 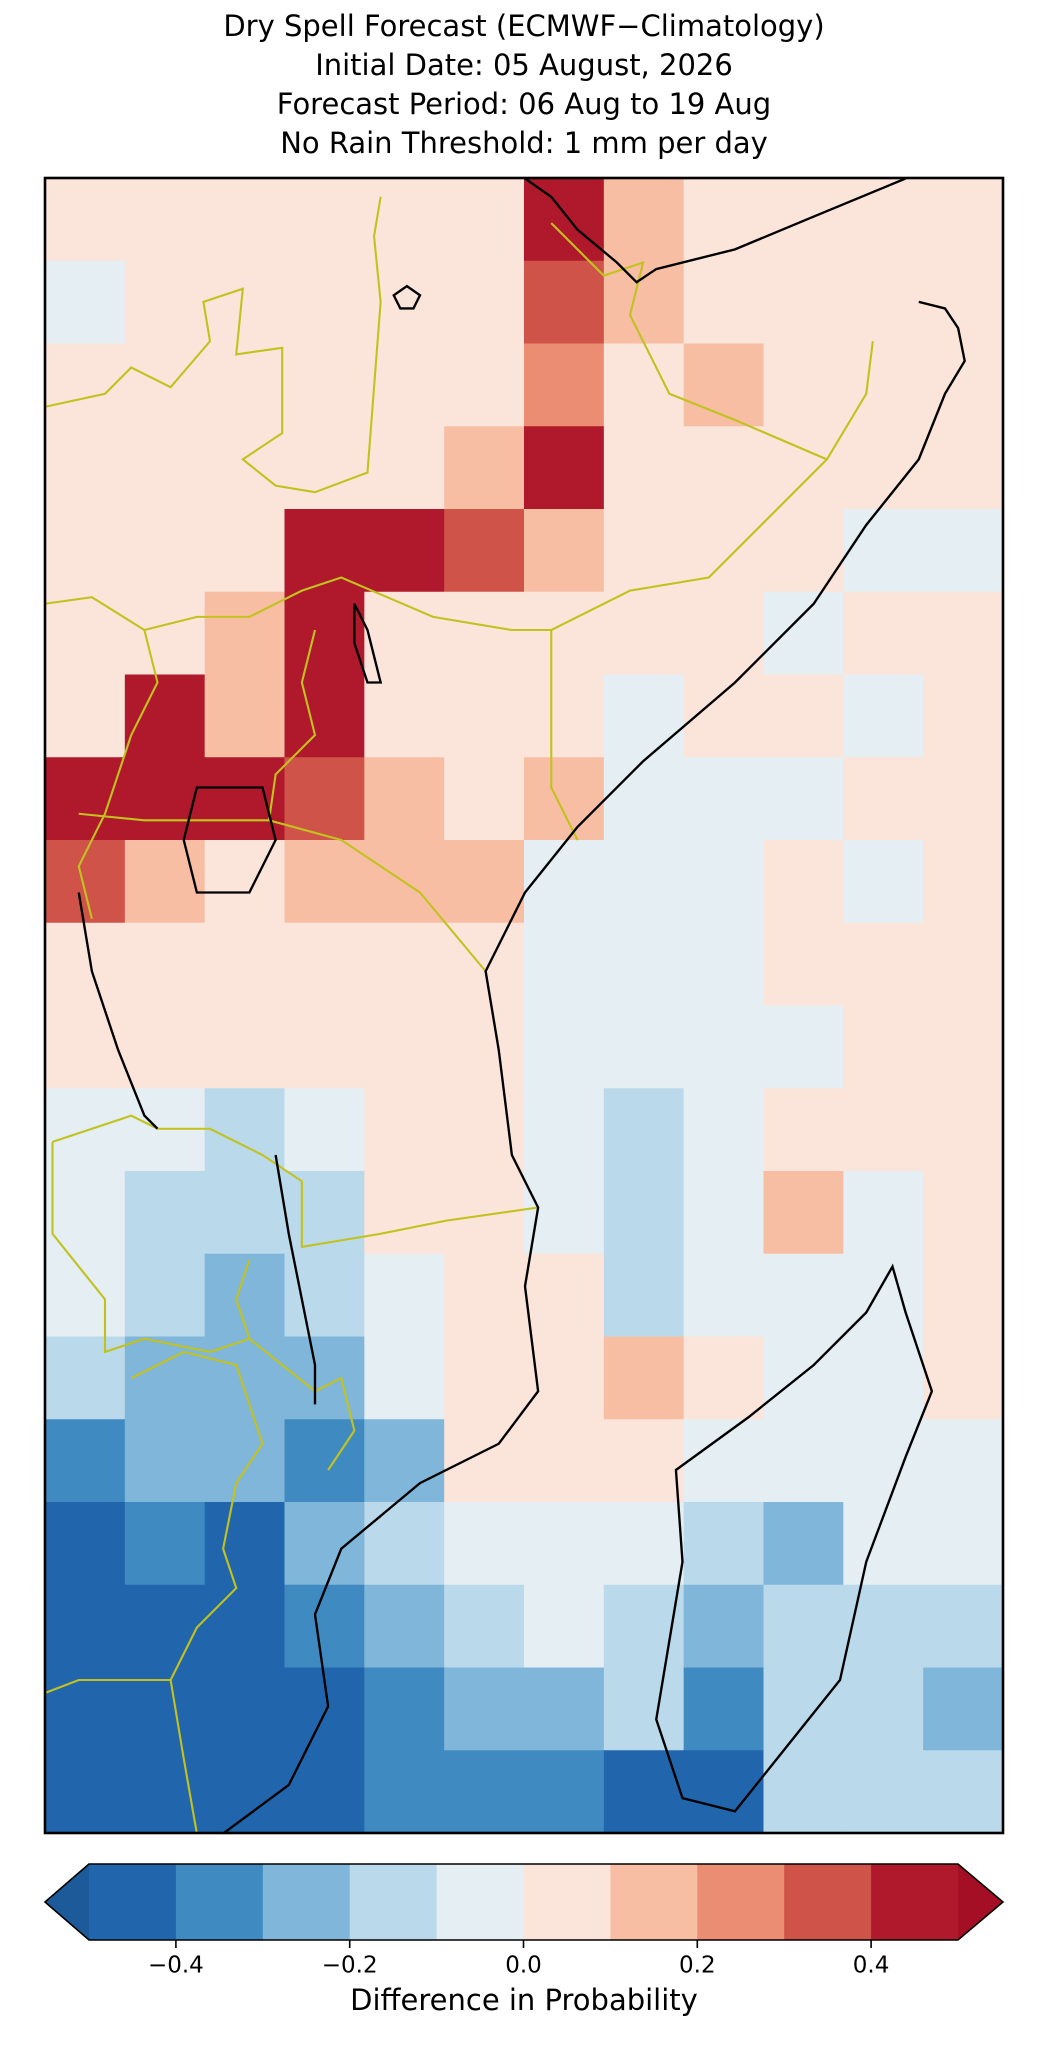 I want to click on chart-title: Forecast Period: 06 Aug to 19 Aug, so click(x=524, y=104).